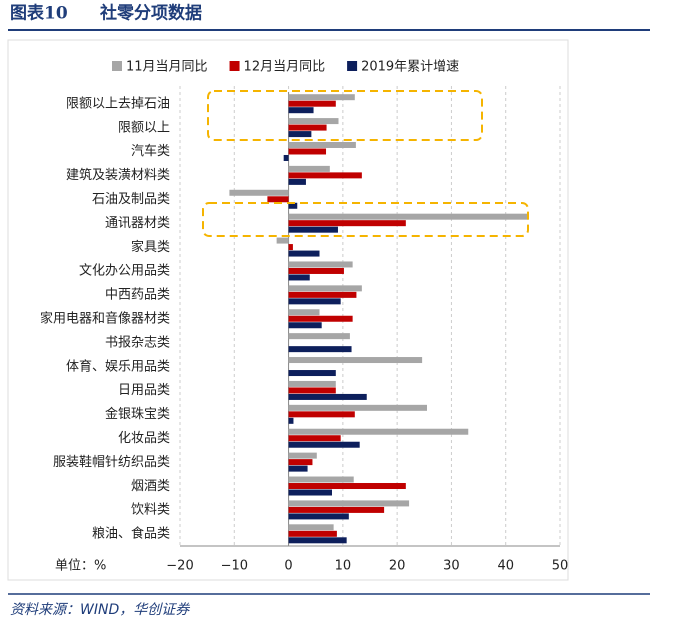 The width and height of the screenshot is (675, 629). I want to click on category-label: 限额以上去掉石油, so click(118, 103).